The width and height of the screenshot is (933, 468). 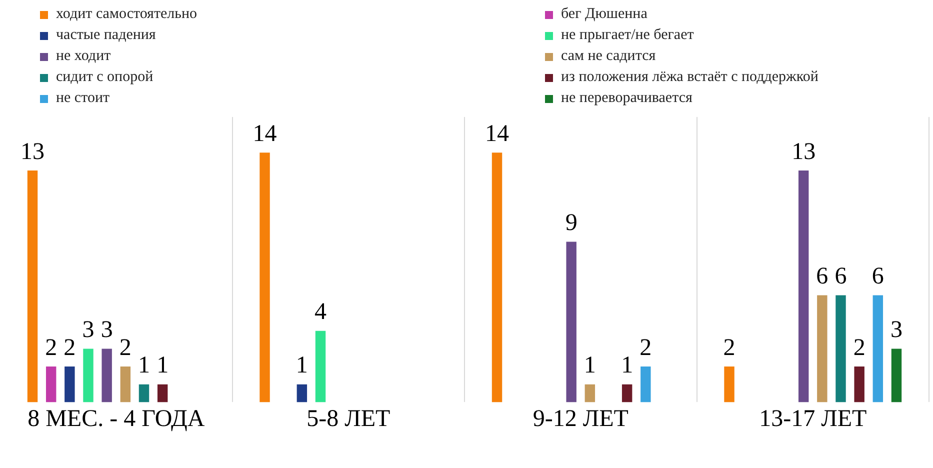 What do you see at coordinates (83, 98) in the screenshot?
I see `legend-label: не стоит` at bounding box center [83, 98].